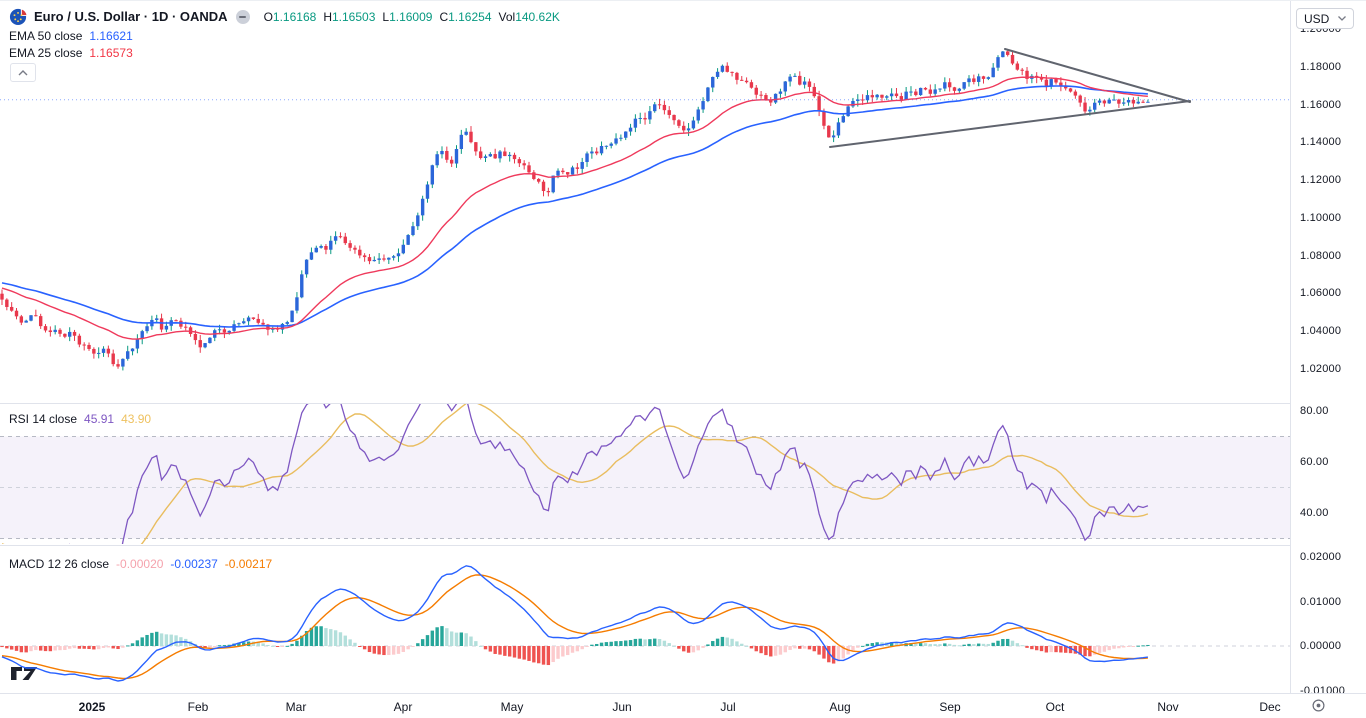 The height and width of the screenshot is (718, 1366). Describe the element at coordinates (1314, 411) in the screenshot. I see `axis-tick-label: 80.00` at that location.